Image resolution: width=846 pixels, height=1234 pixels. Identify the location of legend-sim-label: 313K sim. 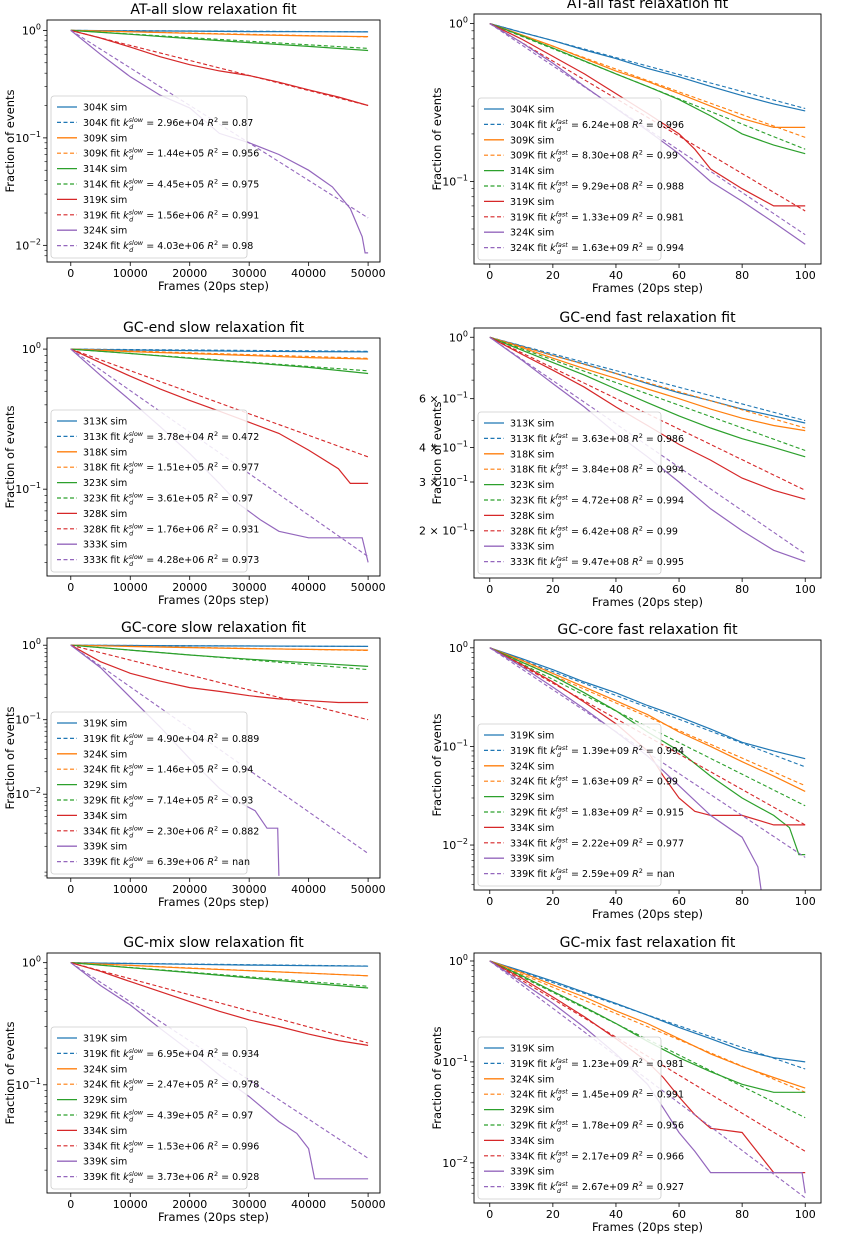
(532, 424).